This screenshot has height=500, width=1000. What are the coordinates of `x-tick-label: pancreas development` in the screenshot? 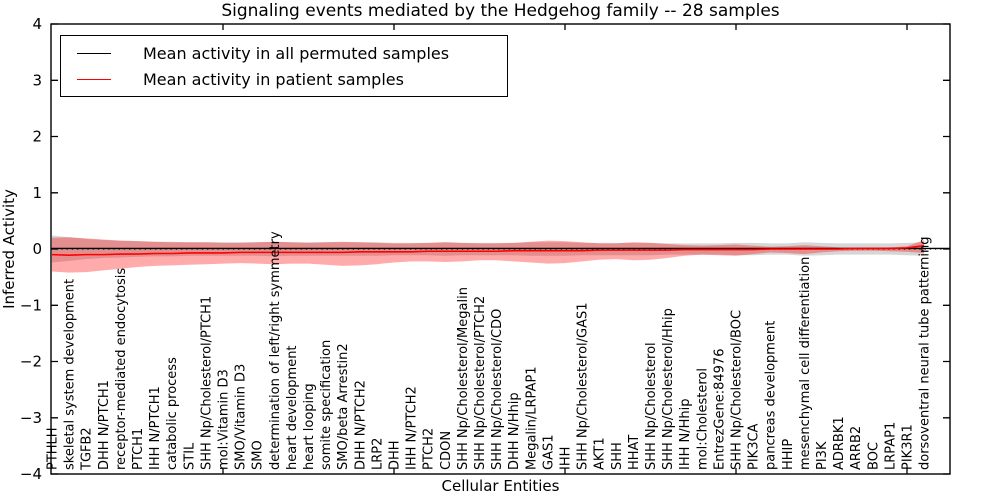 It's located at (771, 395).